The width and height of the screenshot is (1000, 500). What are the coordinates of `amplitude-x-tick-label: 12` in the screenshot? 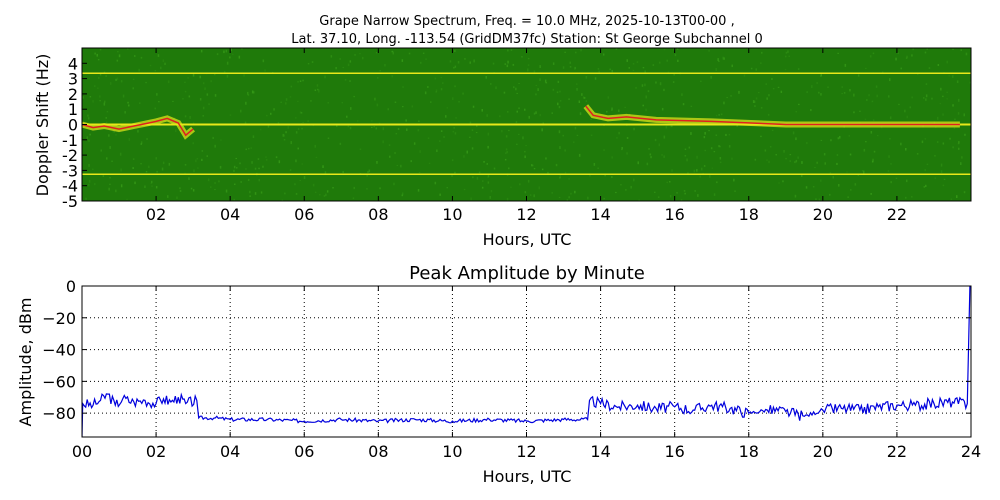 It's located at (526, 451).